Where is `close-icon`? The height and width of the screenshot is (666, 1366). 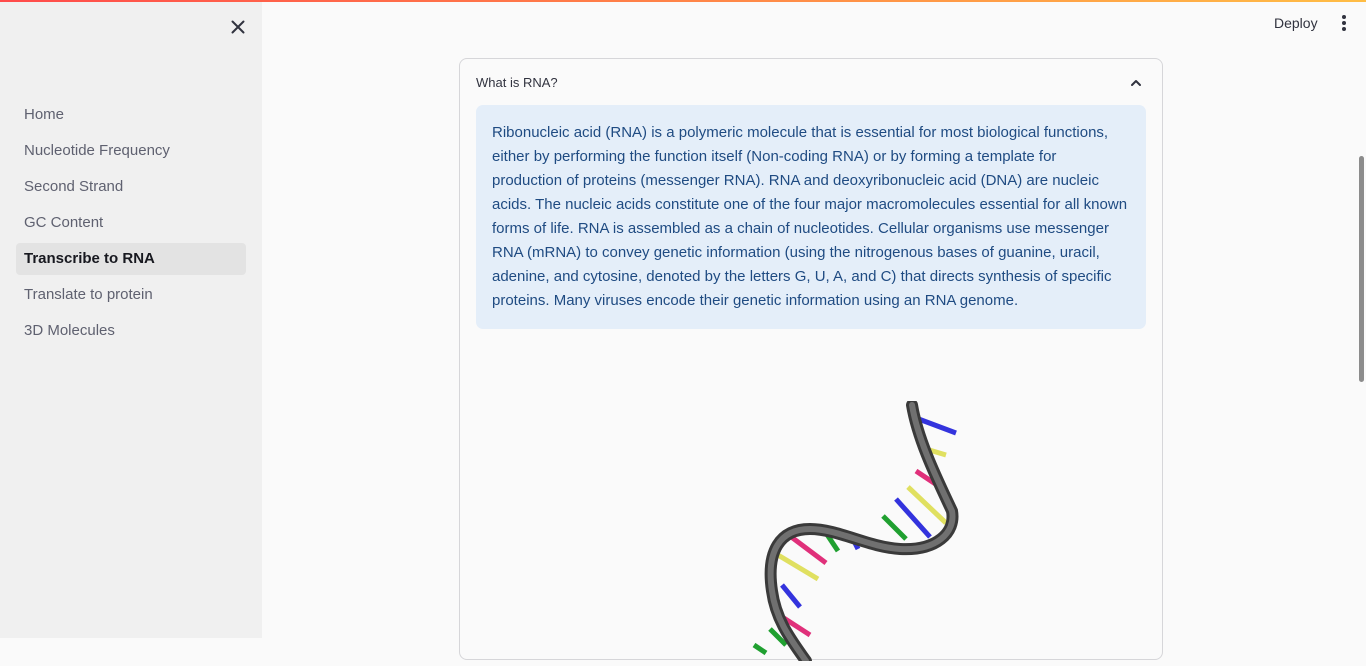 close-icon is located at coordinates (238, 27).